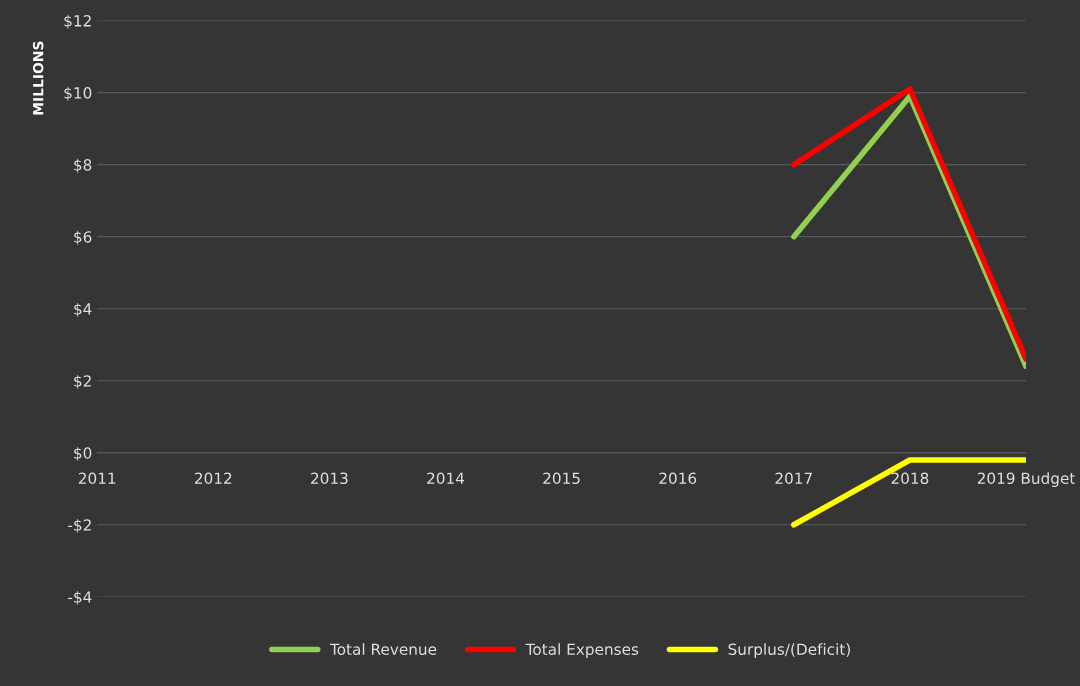  I want to click on x-tick-label: 2015, so click(561, 478).